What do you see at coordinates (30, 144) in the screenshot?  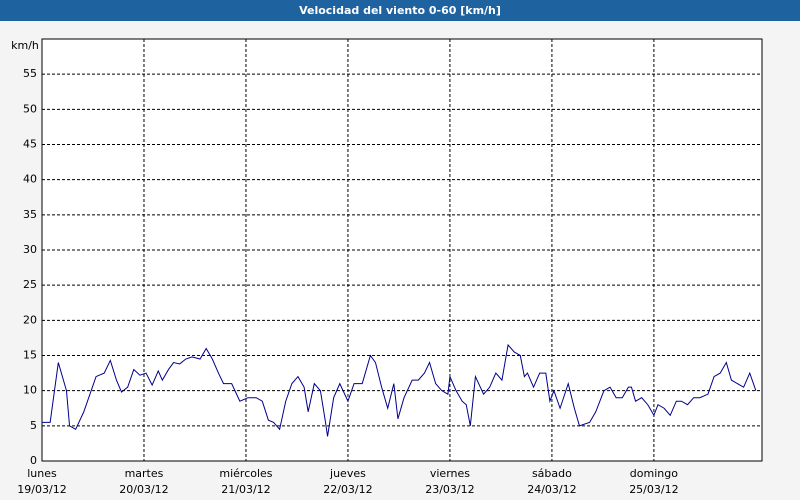 I see `y-tick-label: 45` at bounding box center [30, 144].